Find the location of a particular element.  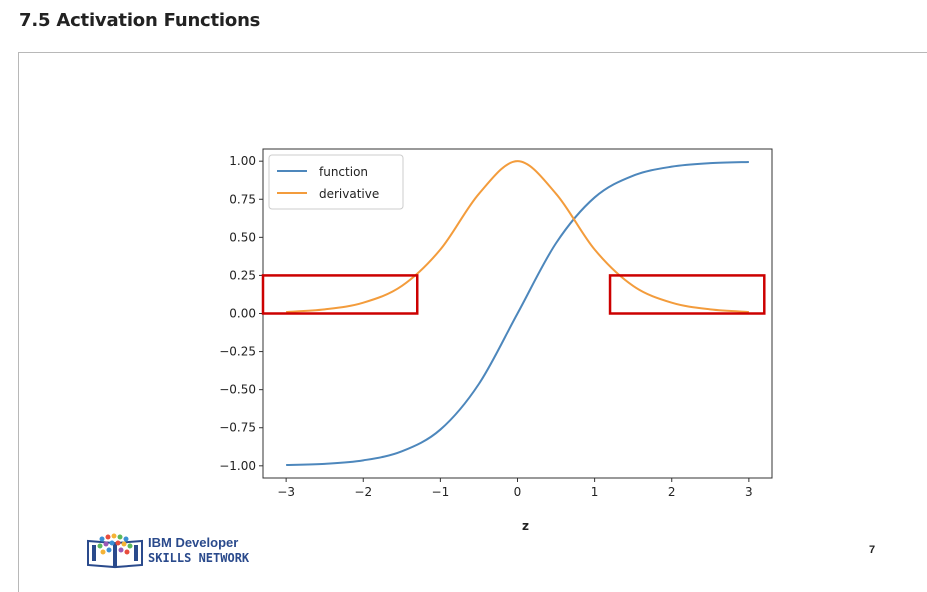

logo-line-2: SKILLS NETWORK is located at coordinates (199, 558).